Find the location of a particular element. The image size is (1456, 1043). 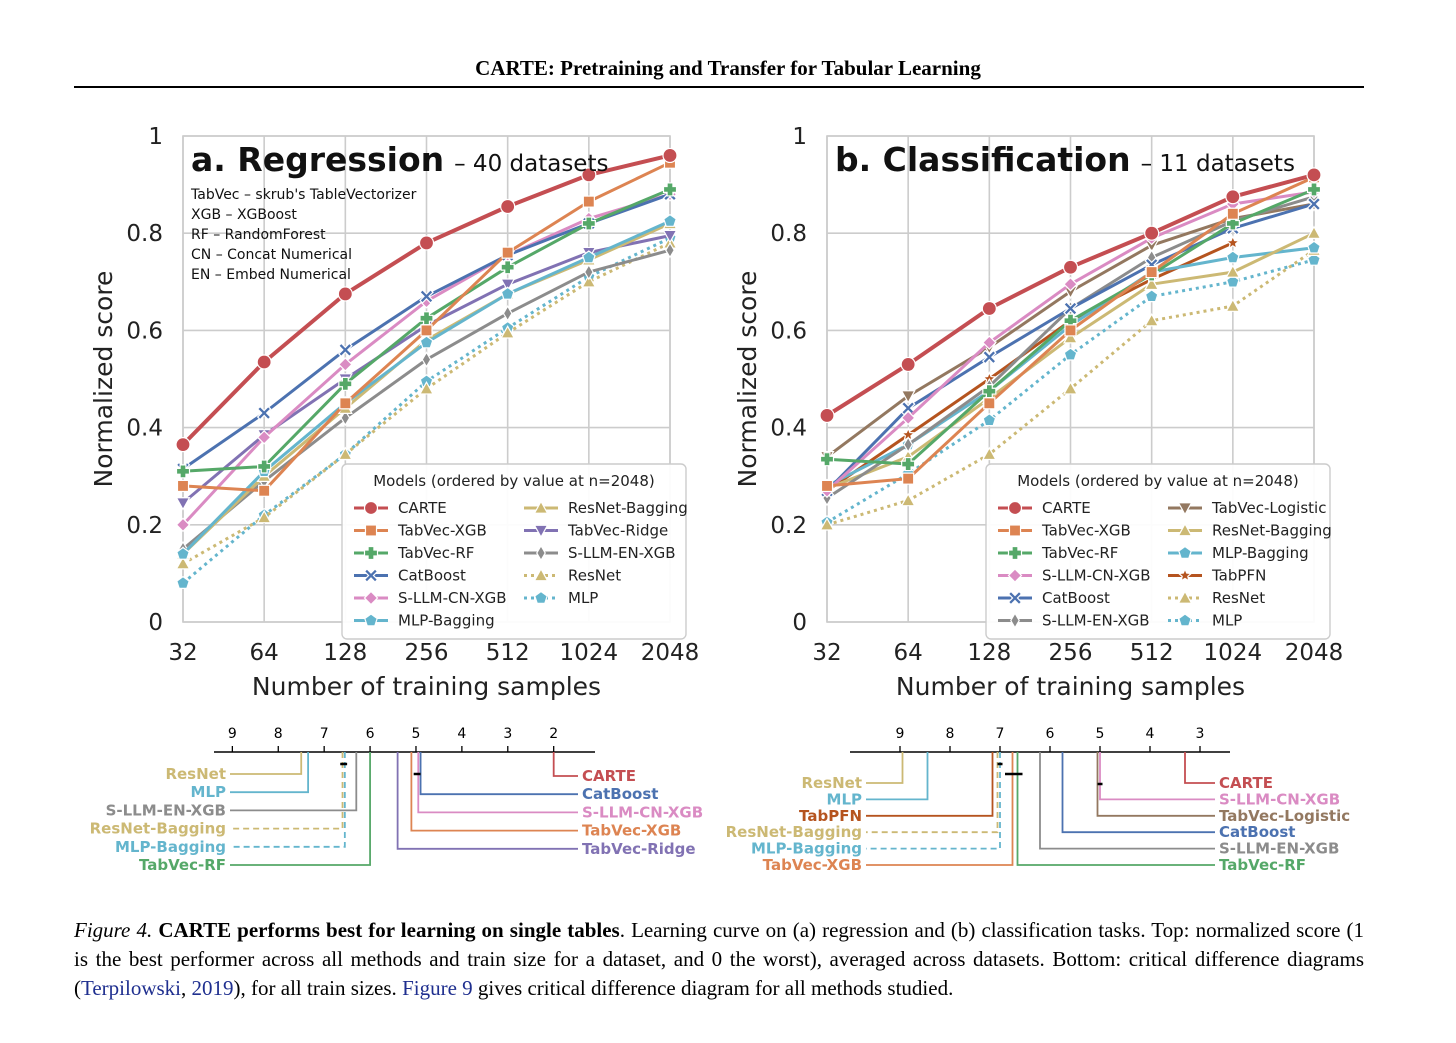

legend-entry: CatBoost is located at coordinates (432, 576).